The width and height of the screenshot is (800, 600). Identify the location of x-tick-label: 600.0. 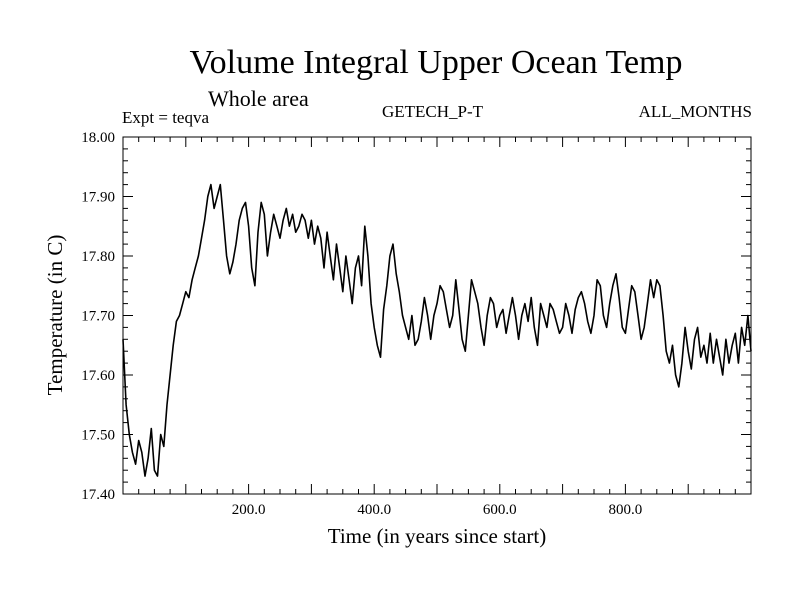
(500, 510).